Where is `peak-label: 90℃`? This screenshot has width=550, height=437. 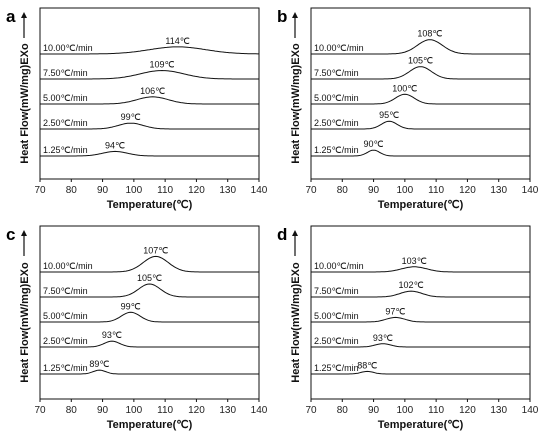 peak-label: 90℃ is located at coordinates (374, 144).